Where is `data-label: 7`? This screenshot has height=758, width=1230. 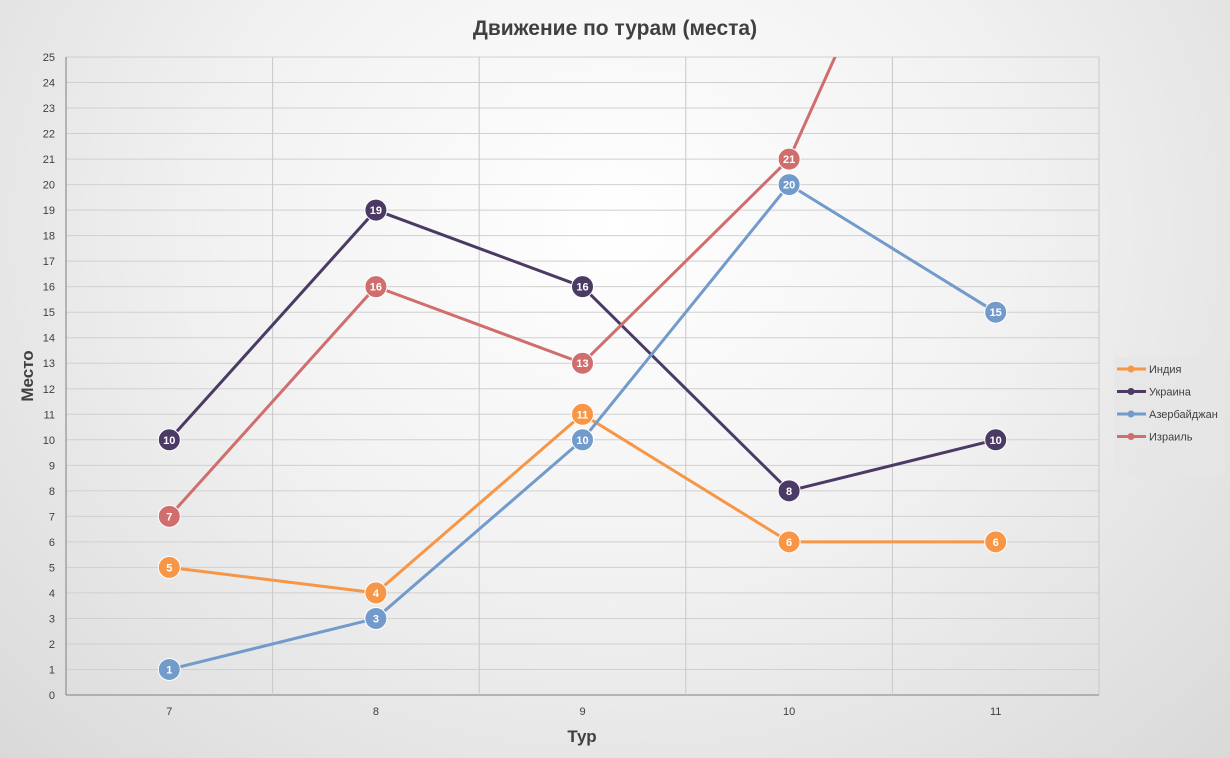
data-label: 7 is located at coordinates (169, 517).